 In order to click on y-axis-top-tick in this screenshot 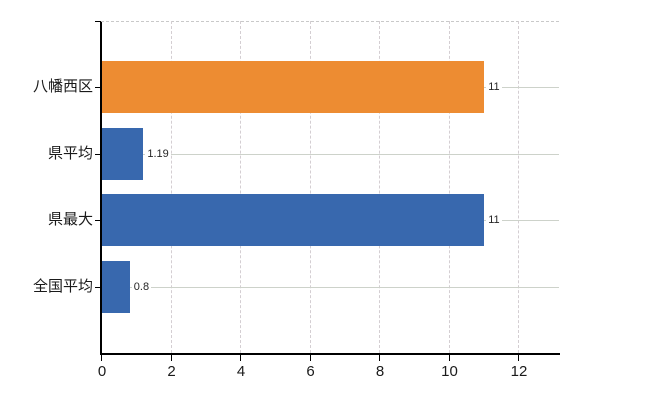, I will do `click(98, 21)`.